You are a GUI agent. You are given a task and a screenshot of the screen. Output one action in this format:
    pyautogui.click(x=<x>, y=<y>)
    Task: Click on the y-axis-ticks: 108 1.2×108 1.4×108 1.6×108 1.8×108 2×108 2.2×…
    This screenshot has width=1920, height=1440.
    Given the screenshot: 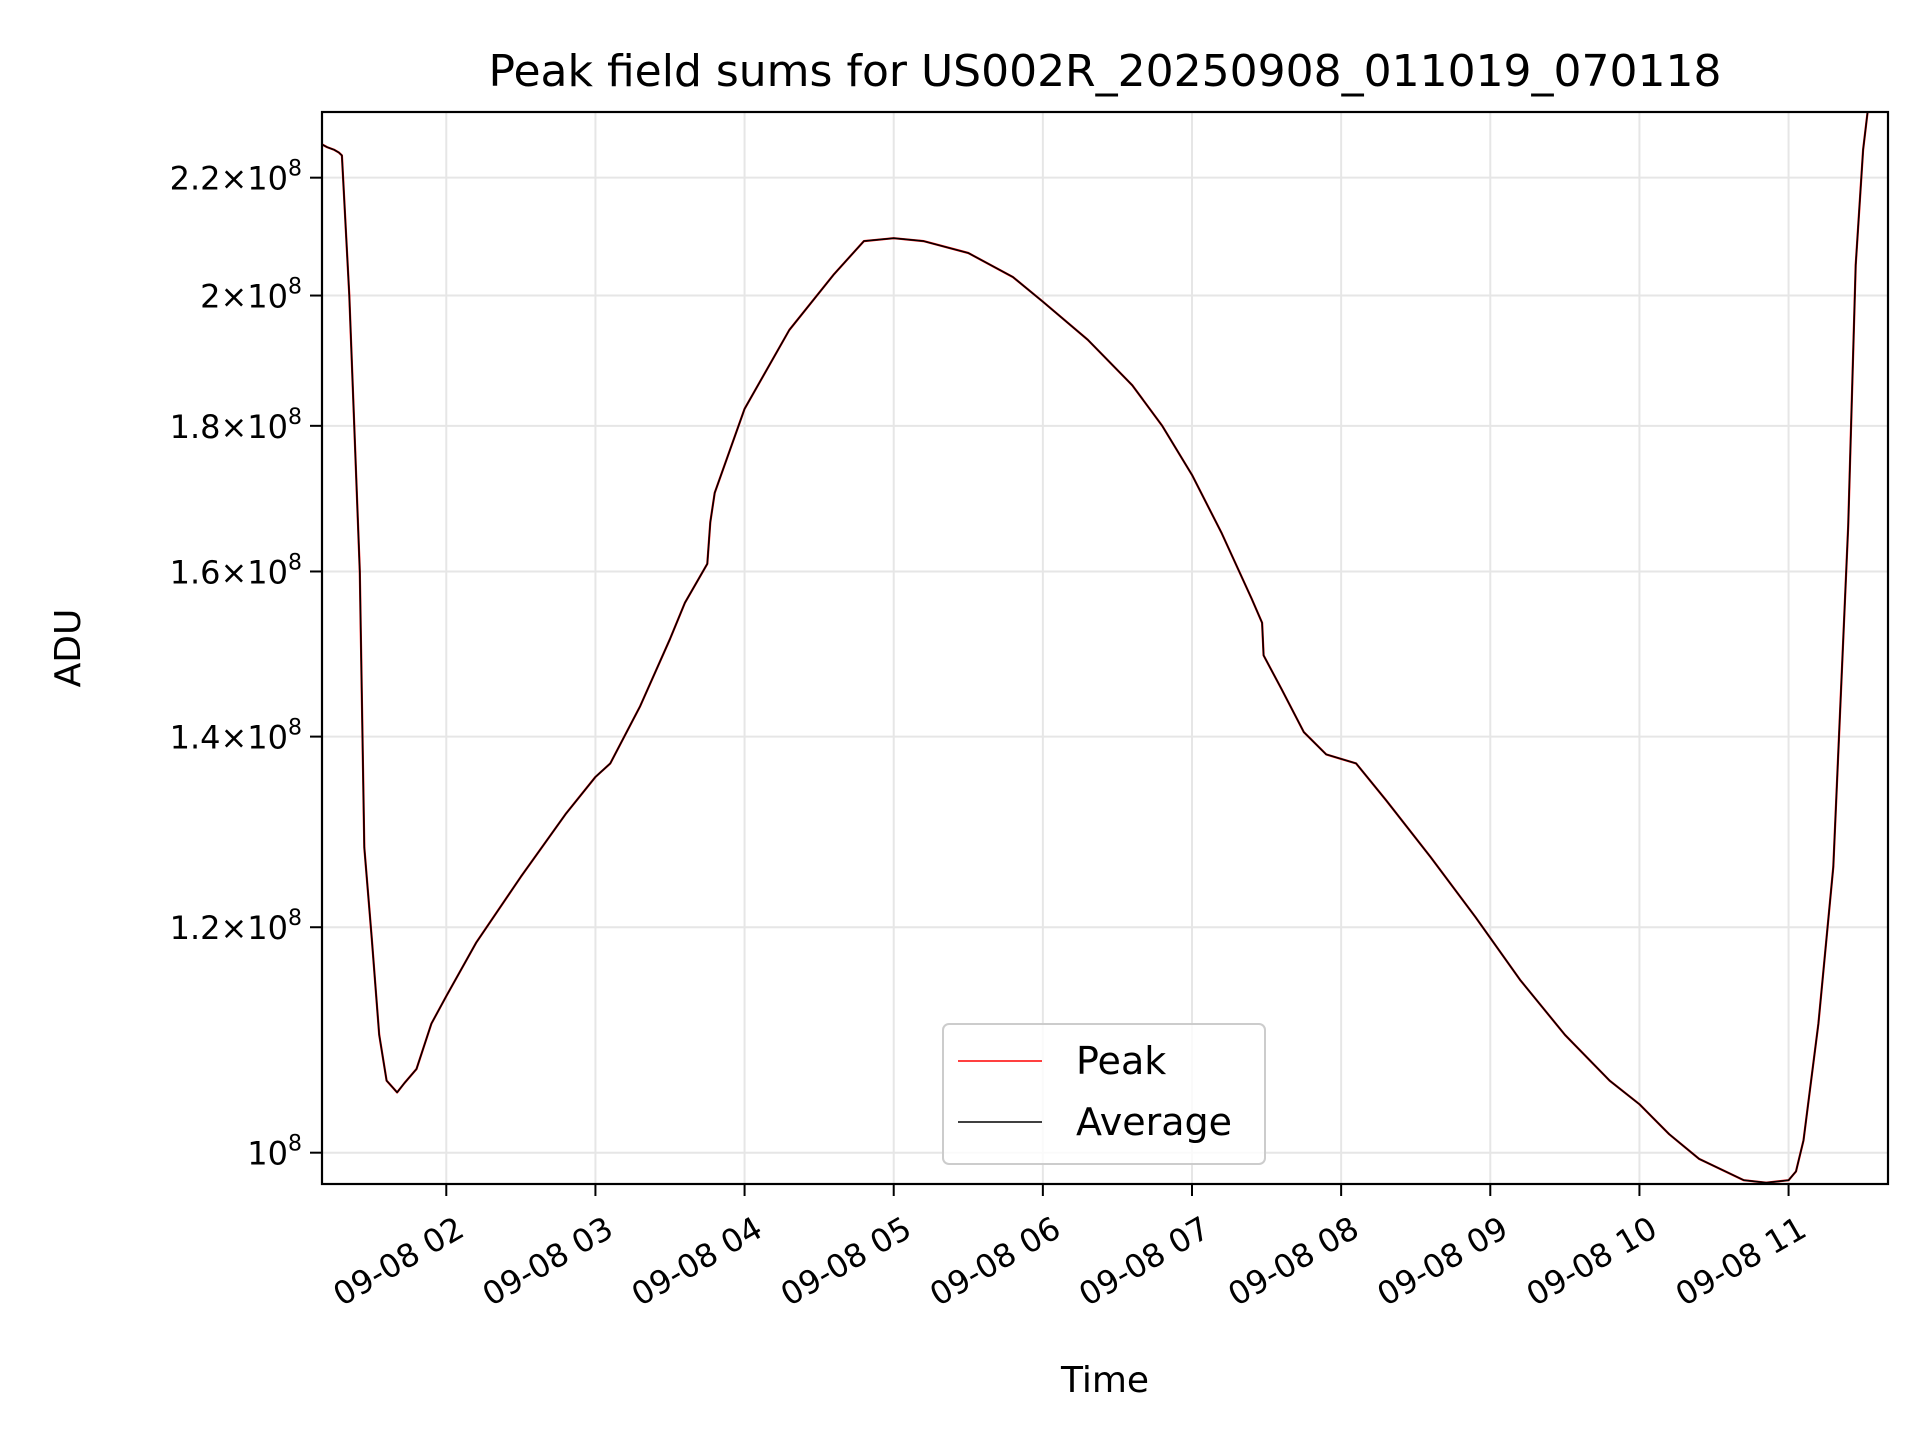 What is the action you would take?
    pyautogui.click(x=246, y=665)
    